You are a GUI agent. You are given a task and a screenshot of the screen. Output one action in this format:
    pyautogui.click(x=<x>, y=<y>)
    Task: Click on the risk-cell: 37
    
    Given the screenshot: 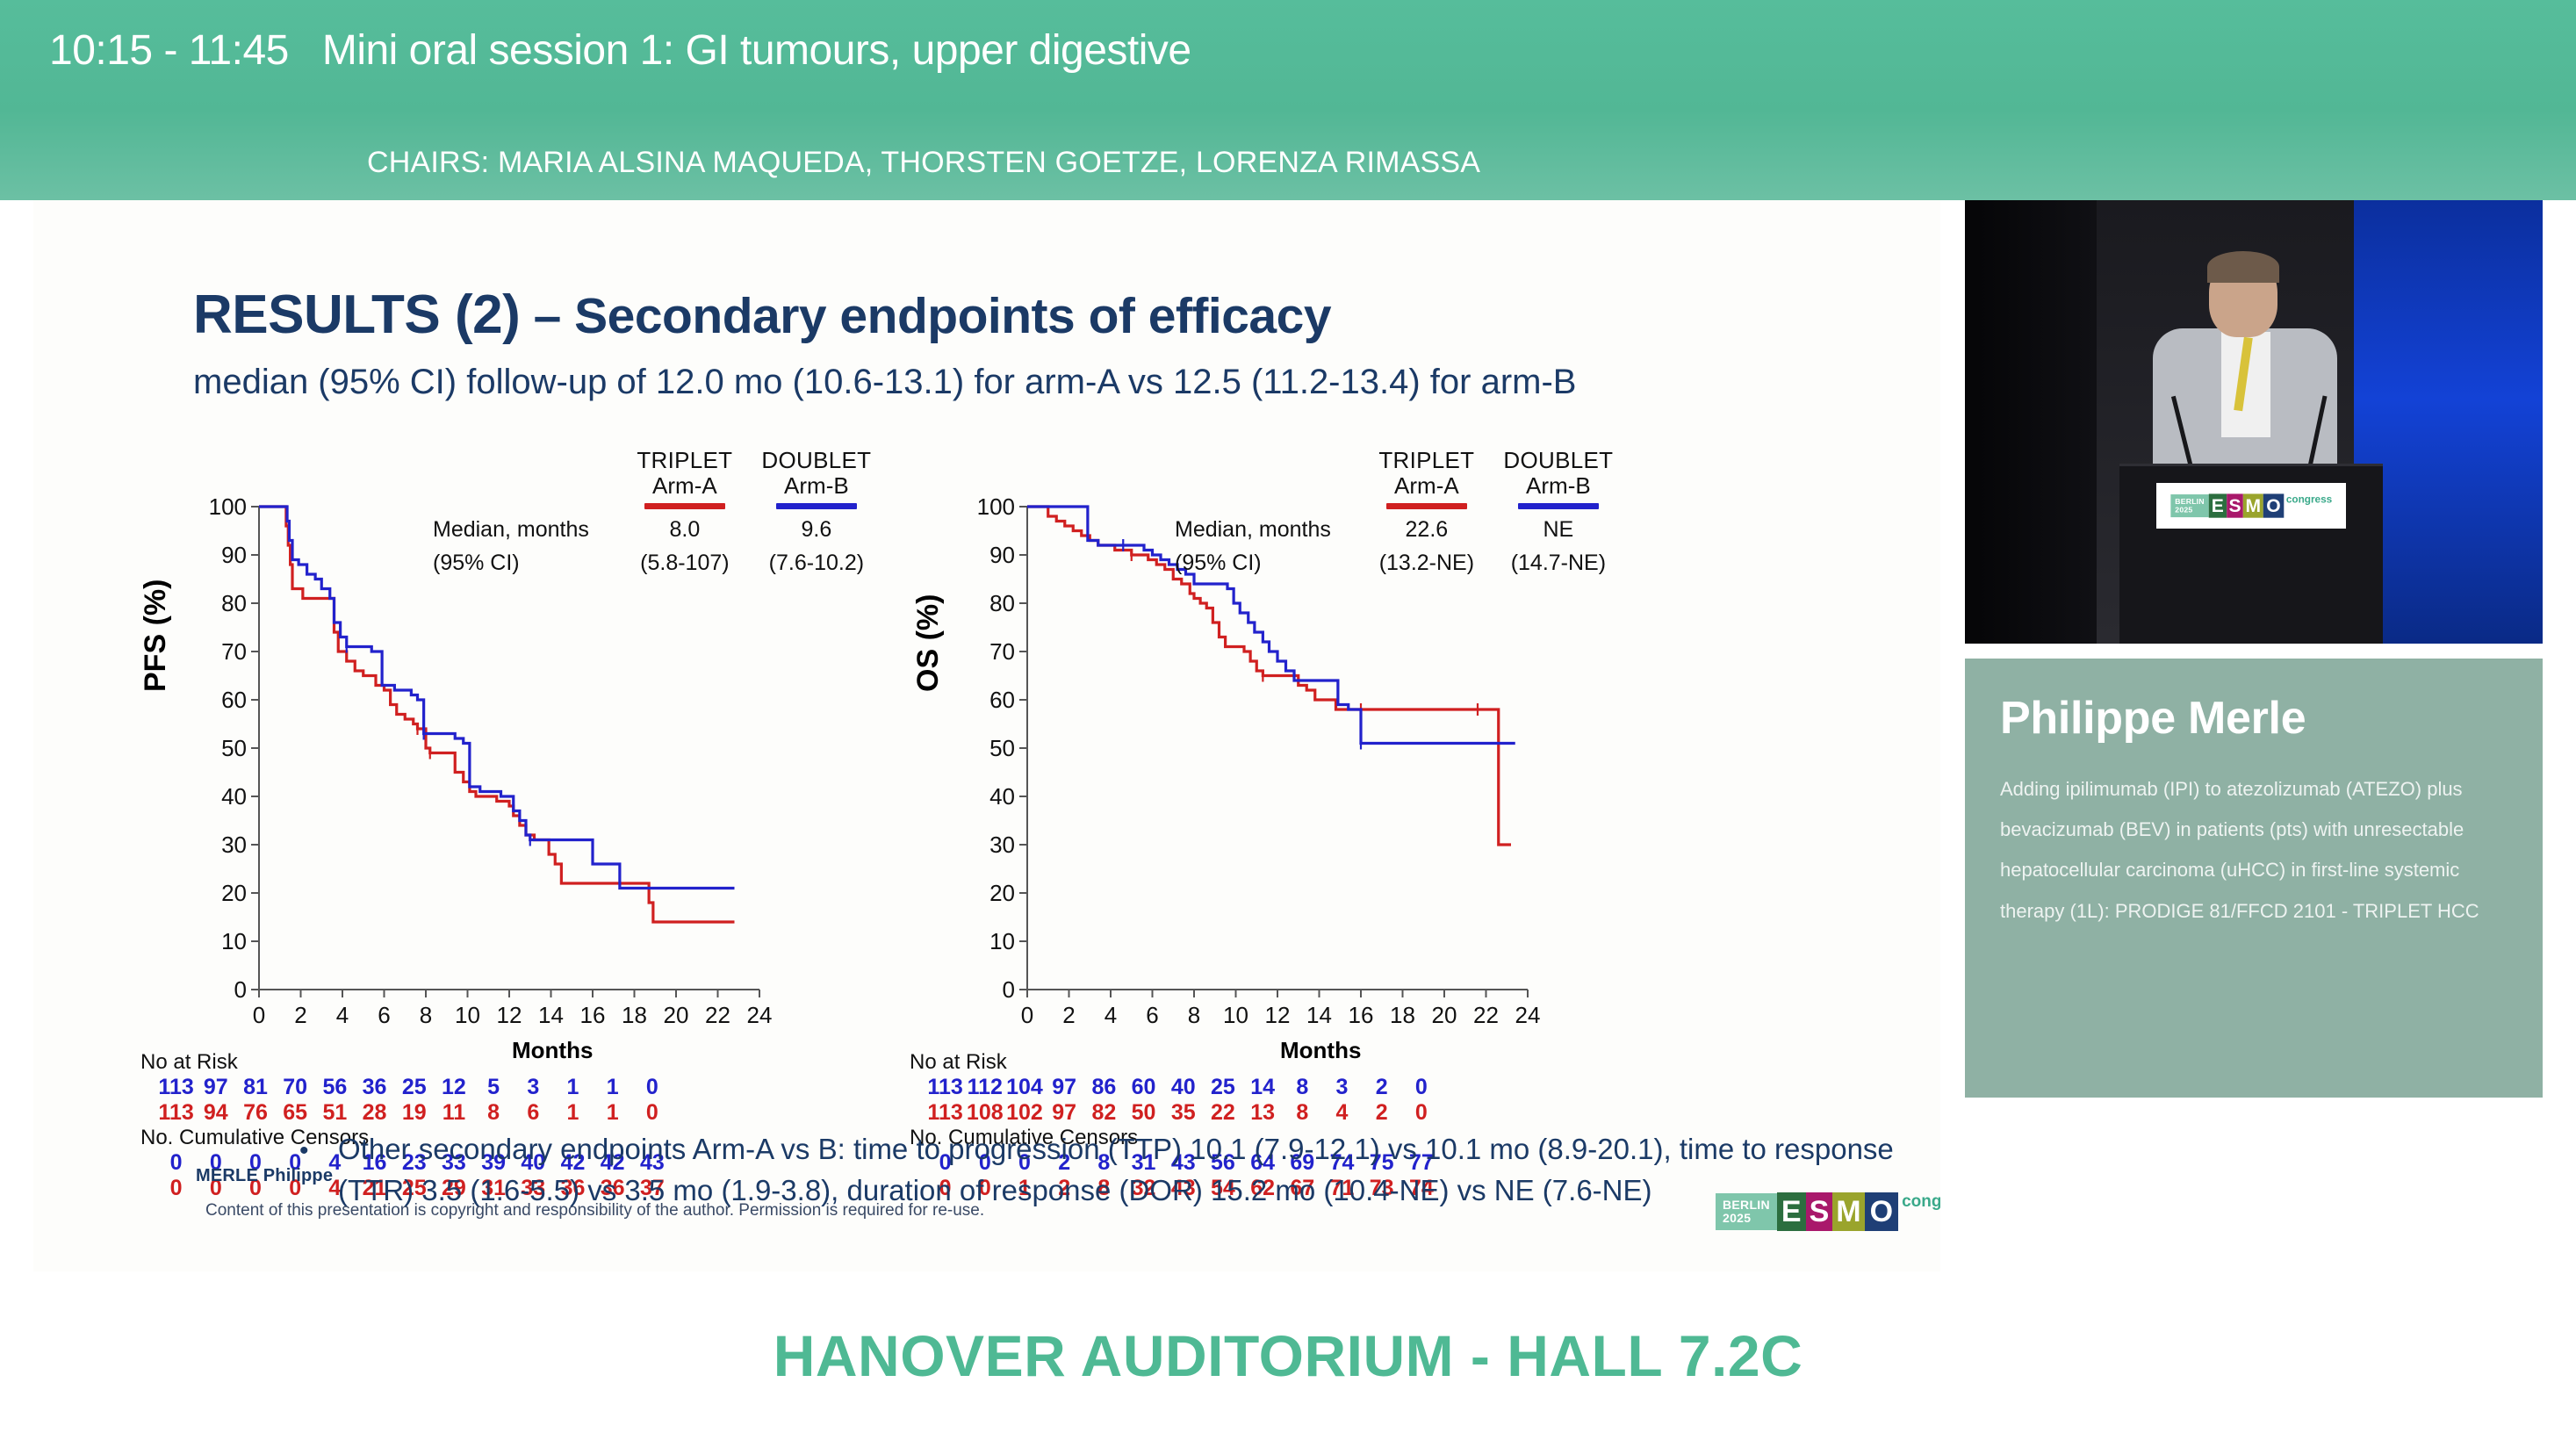 What is the action you would take?
    pyautogui.click(x=652, y=1188)
    